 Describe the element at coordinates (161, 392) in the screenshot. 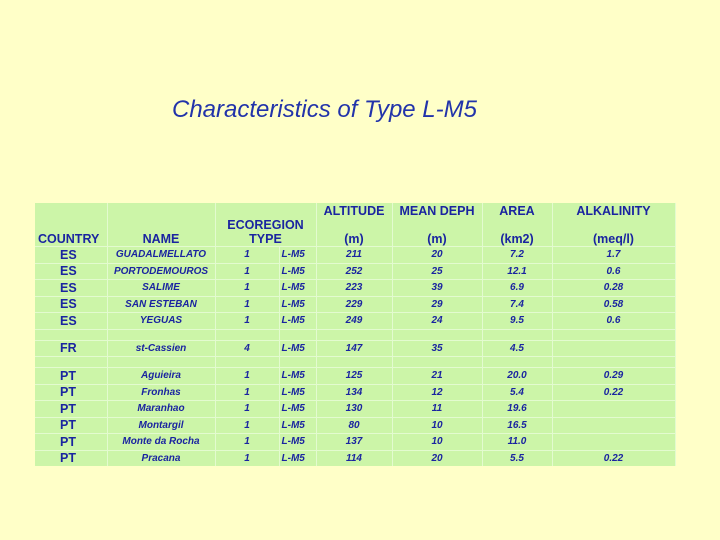

I see `cell-name: Fronhas` at that location.